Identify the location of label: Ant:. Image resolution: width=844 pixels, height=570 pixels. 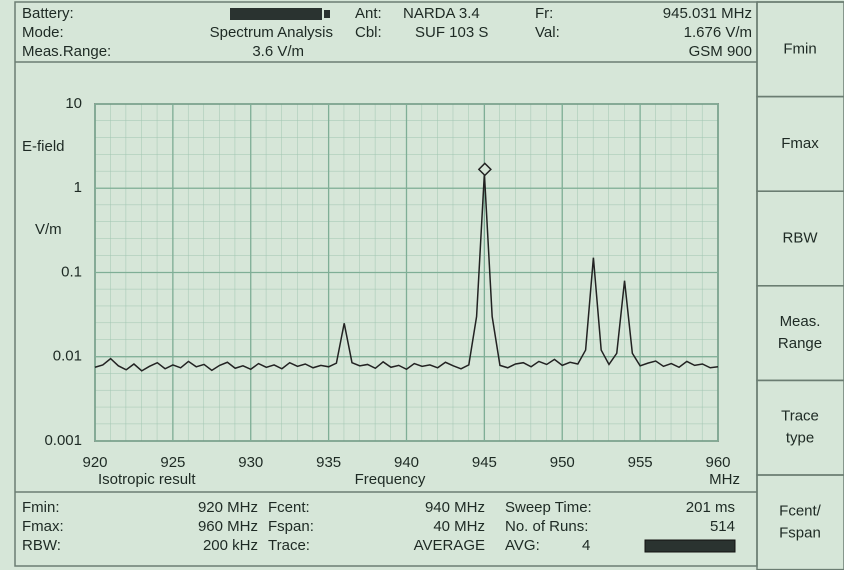
(368, 13).